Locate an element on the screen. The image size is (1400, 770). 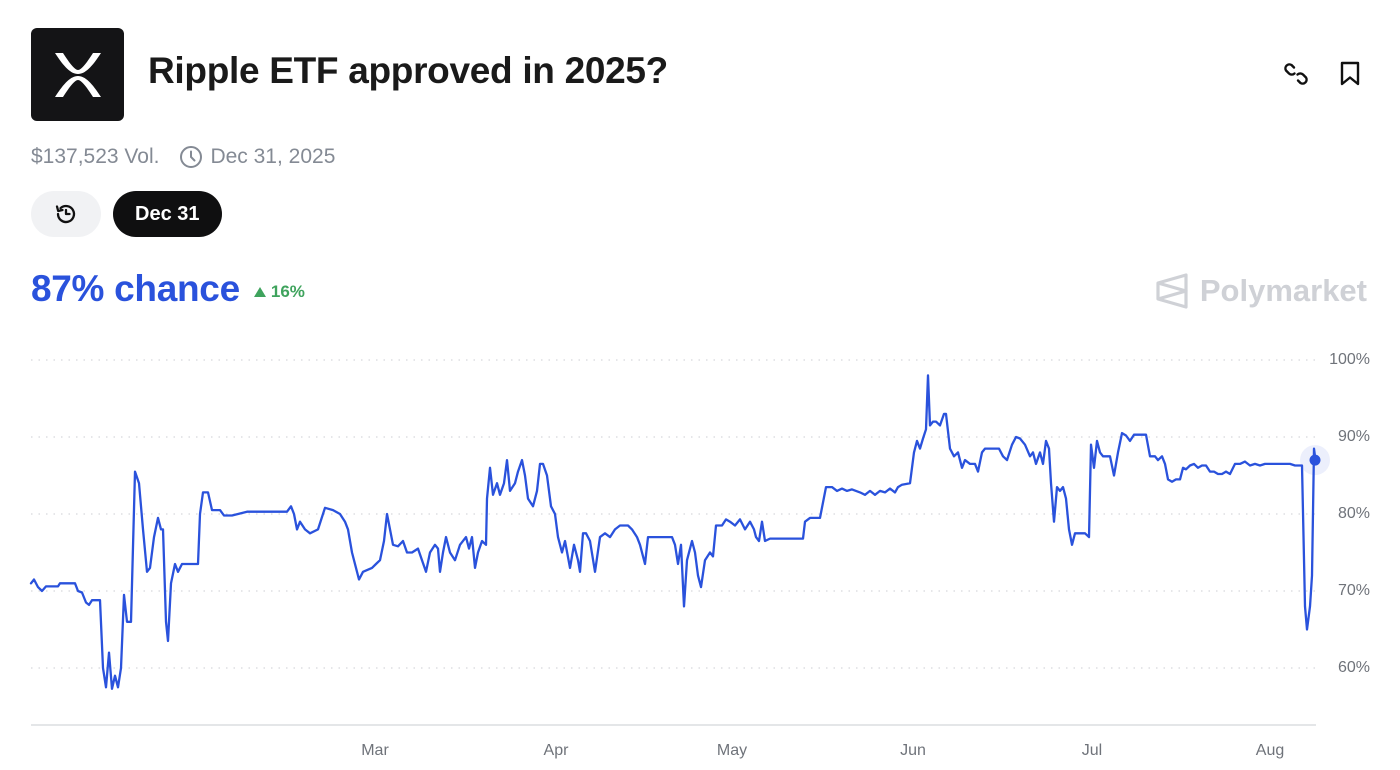
y-tick-label: 60% is located at coordinates (1353, 667).